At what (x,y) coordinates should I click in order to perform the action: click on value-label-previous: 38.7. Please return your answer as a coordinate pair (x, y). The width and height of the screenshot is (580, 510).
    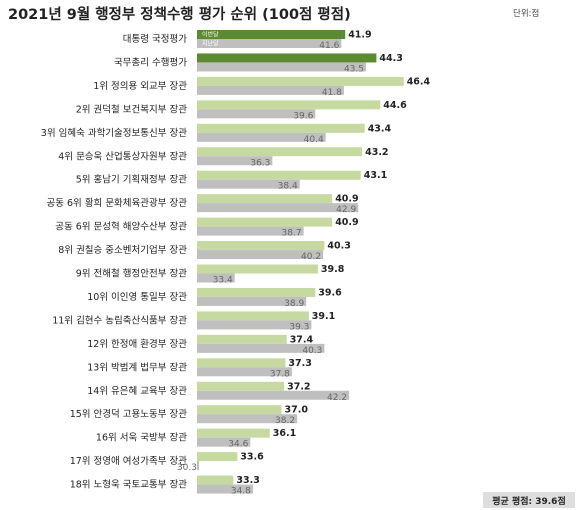
    Looking at the image, I should click on (292, 234).